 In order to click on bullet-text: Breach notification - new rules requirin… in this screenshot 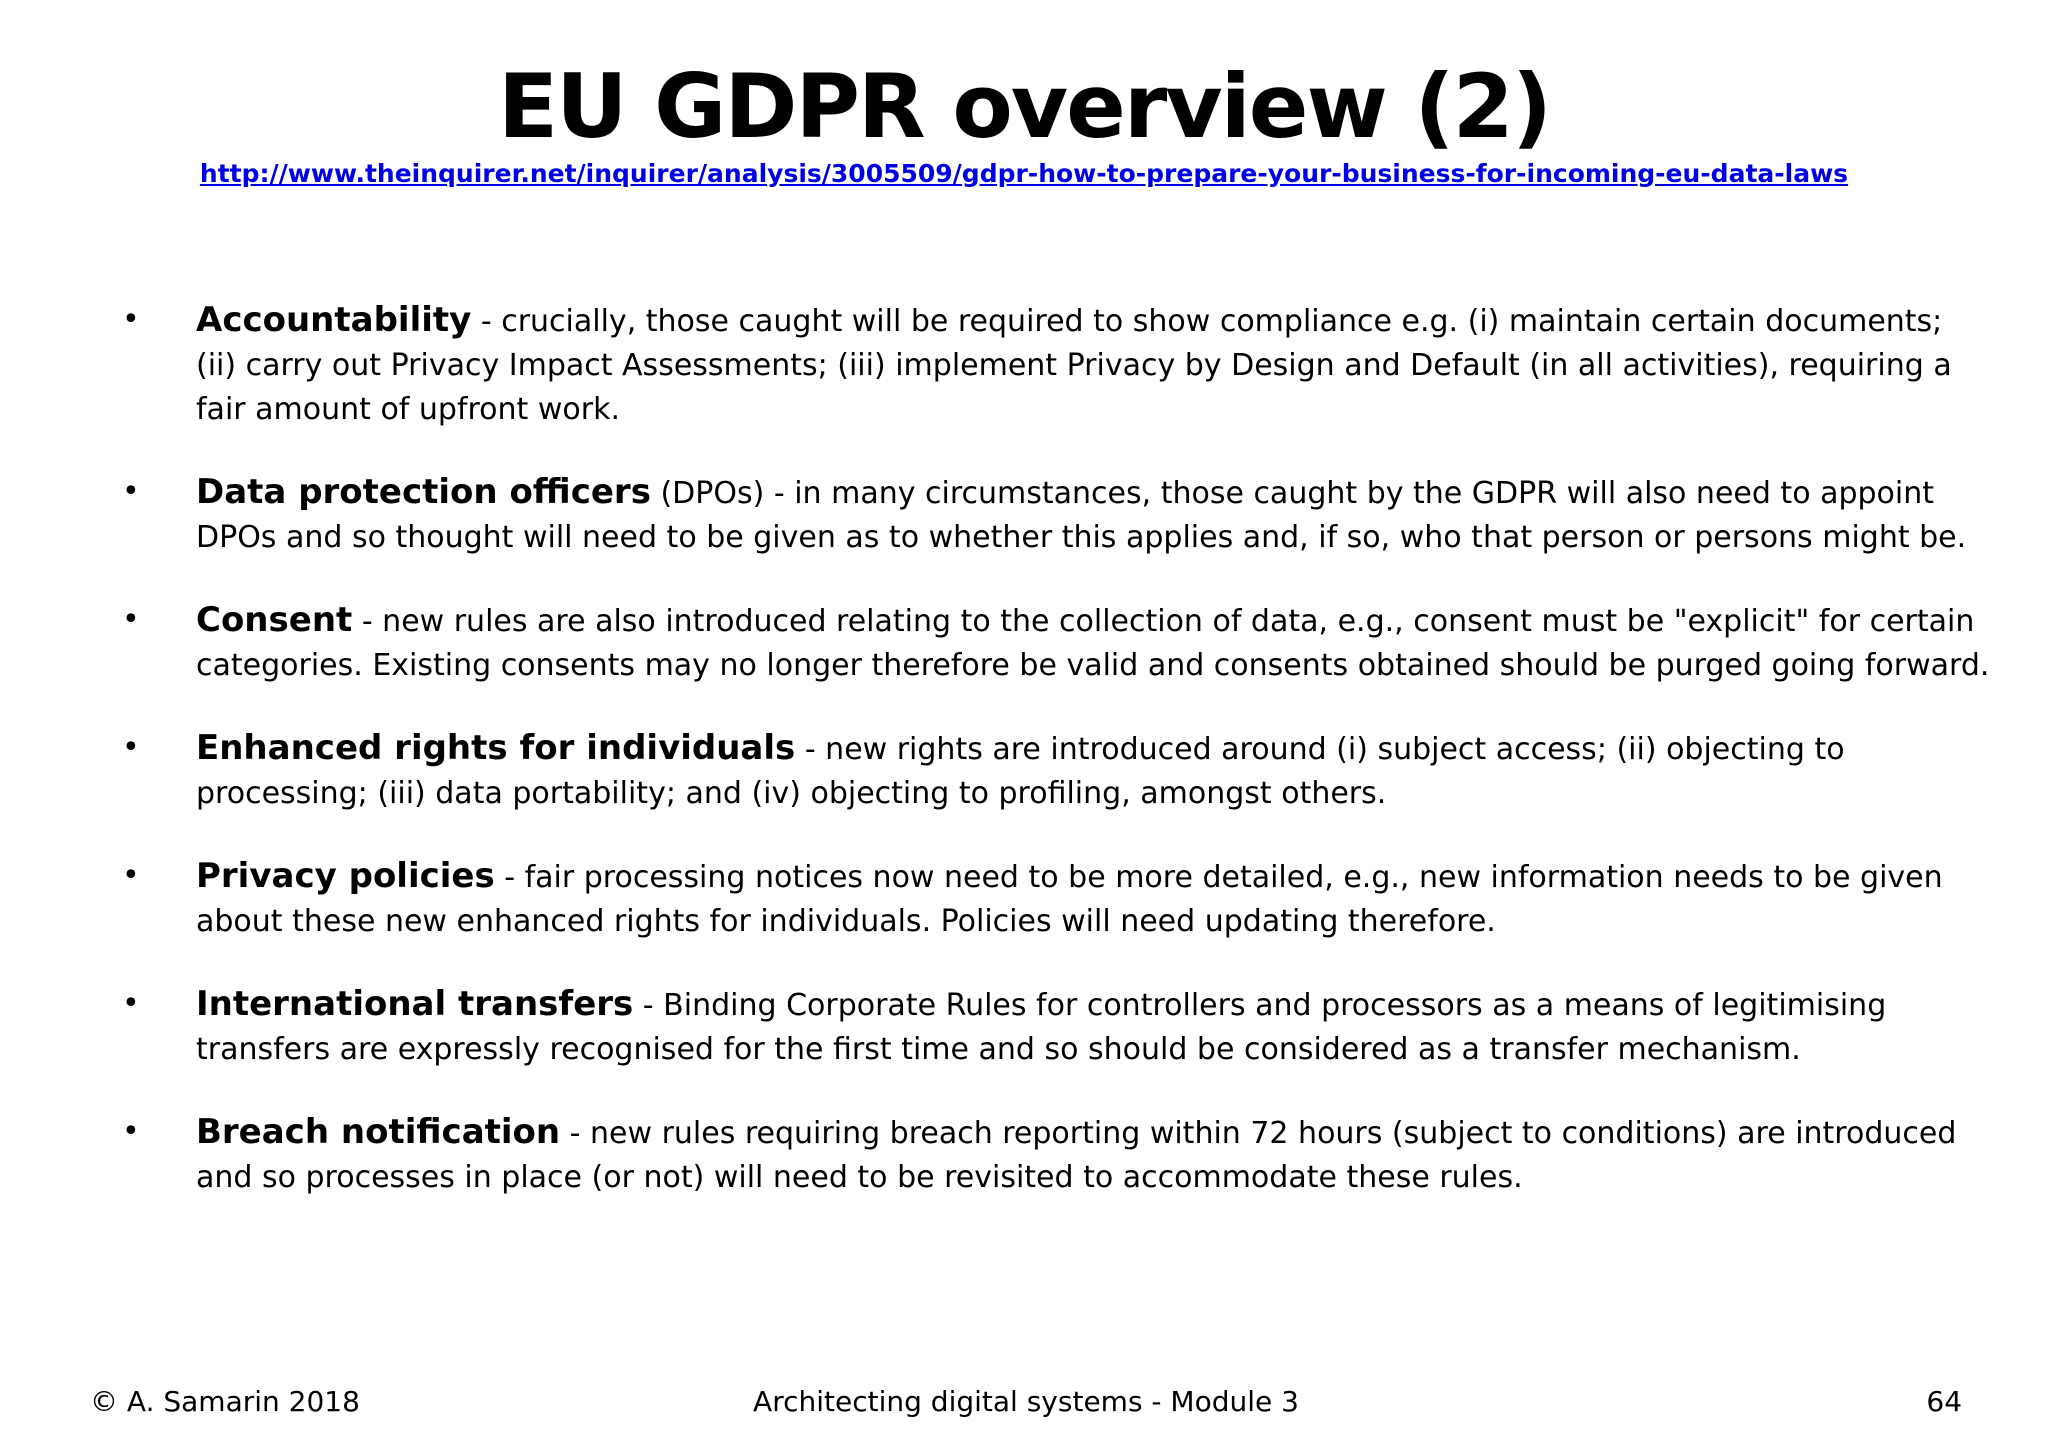, I will do `click(1093, 1155)`.